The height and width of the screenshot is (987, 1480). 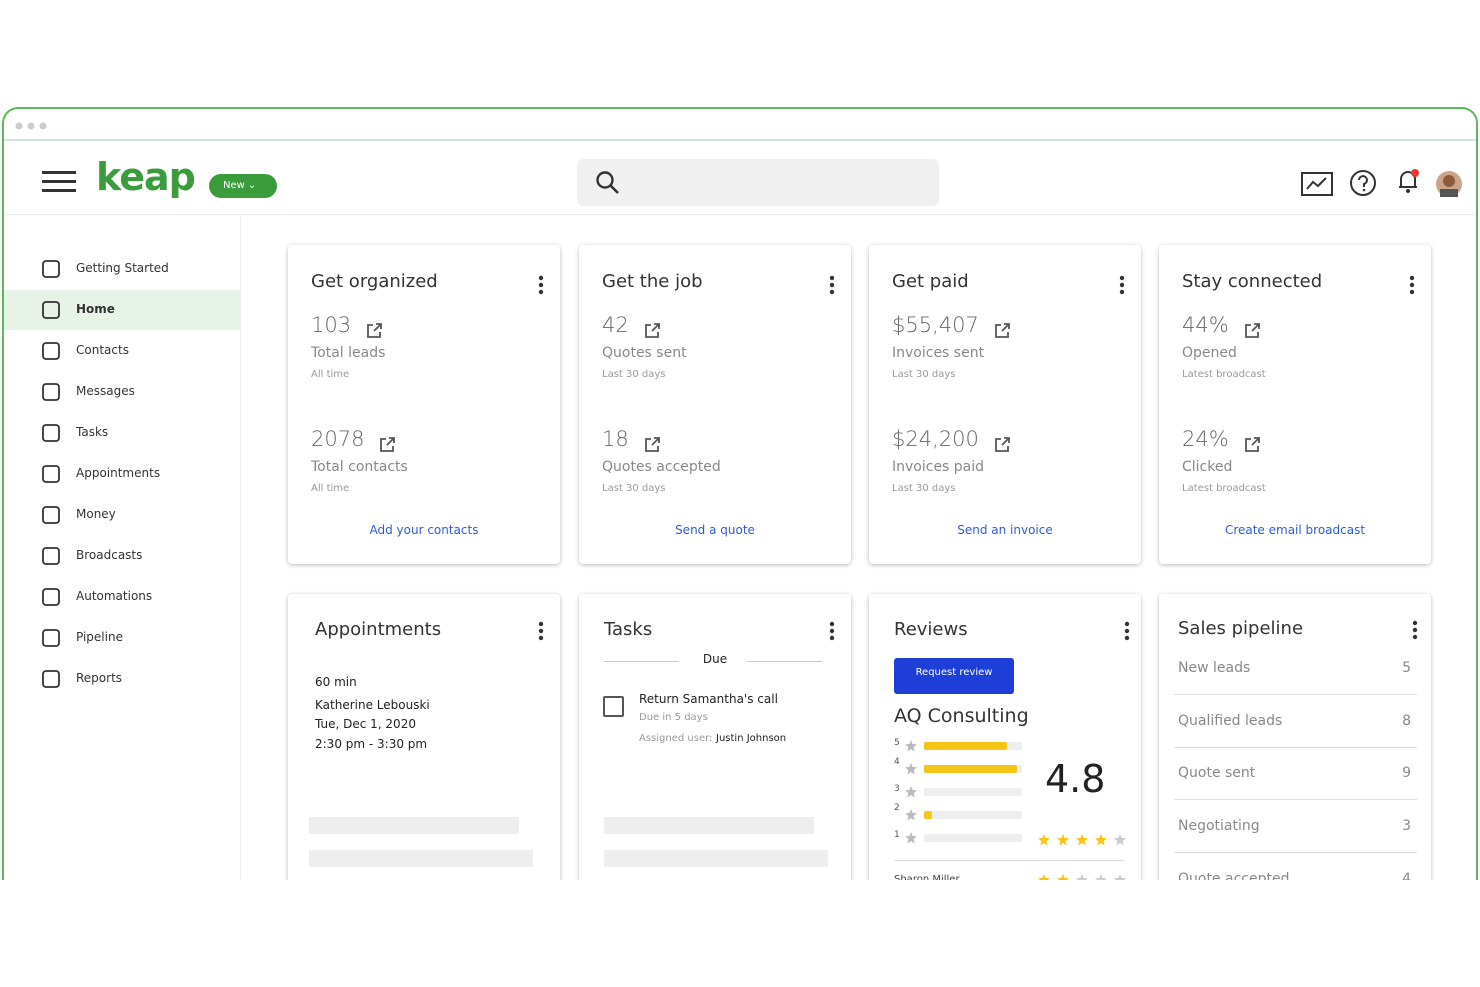 I want to click on nav-label: Contacts, so click(x=102, y=350).